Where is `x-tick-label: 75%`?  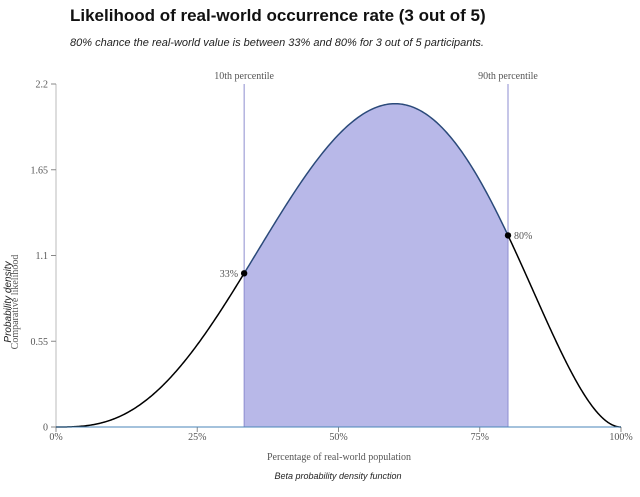 x-tick-label: 75% is located at coordinates (480, 437).